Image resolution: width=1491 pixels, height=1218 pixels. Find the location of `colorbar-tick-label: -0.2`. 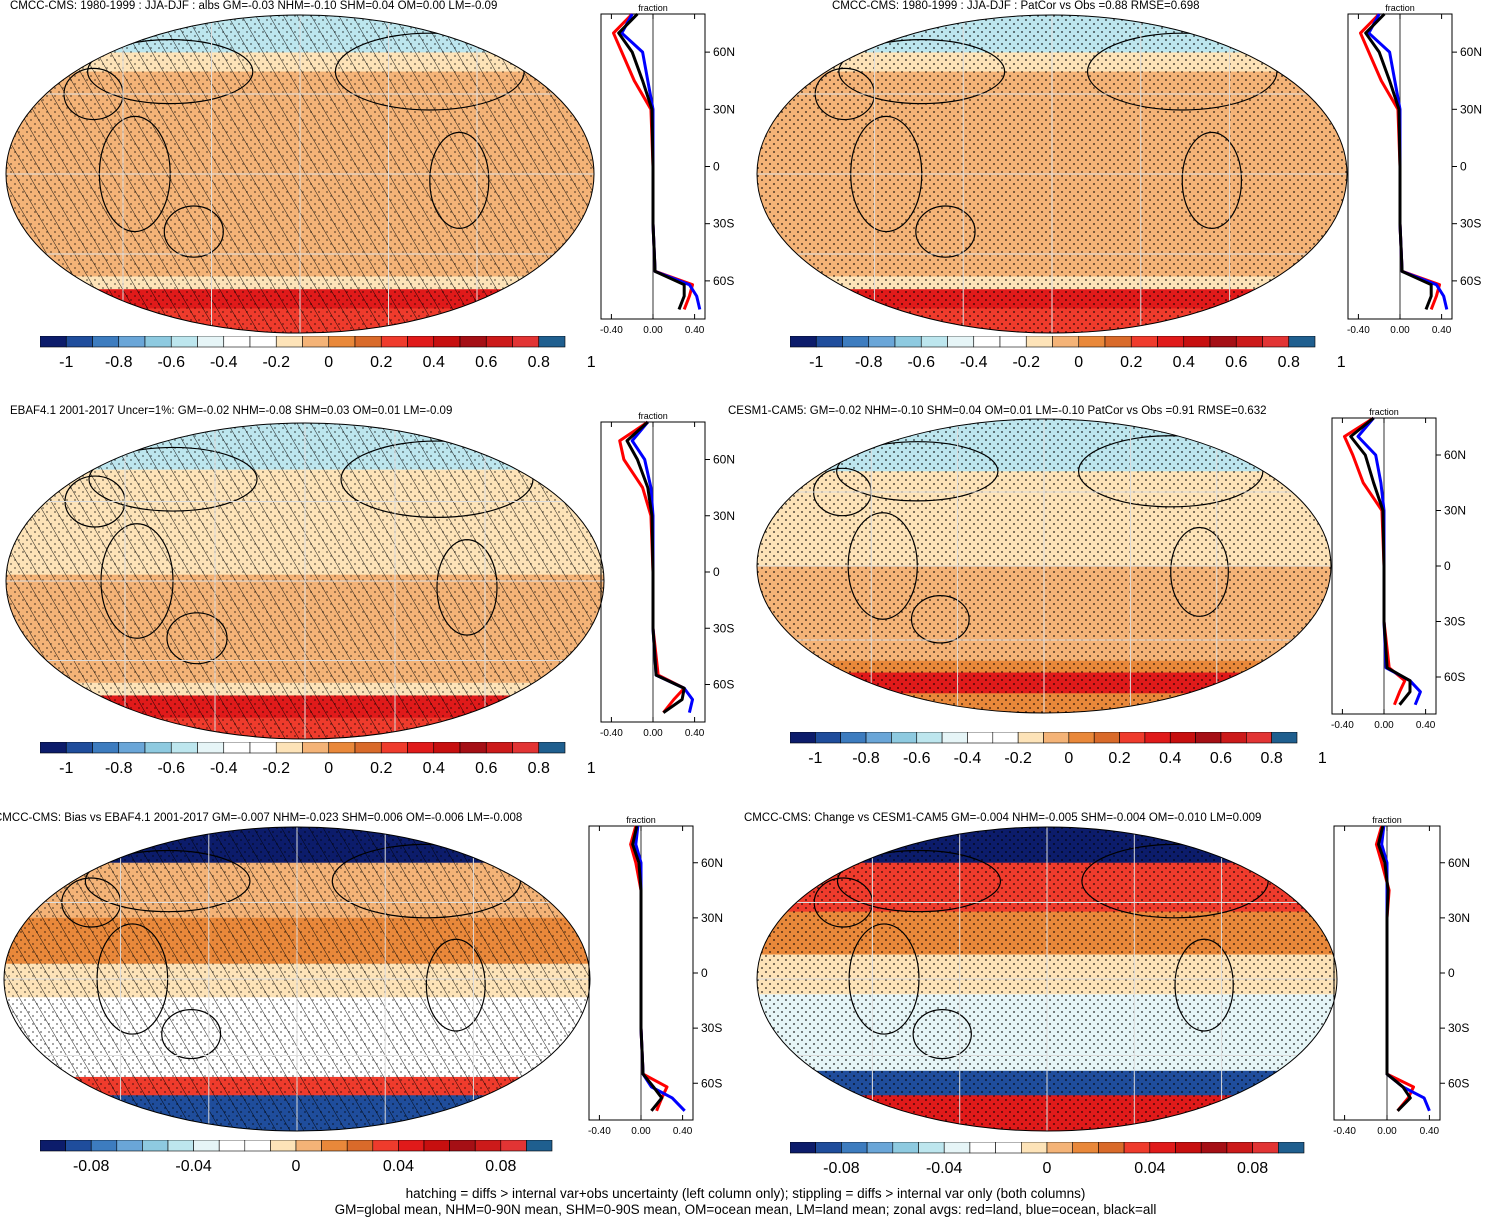

colorbar-tick-label: -0.2 is located at coordinates (1026, 362).